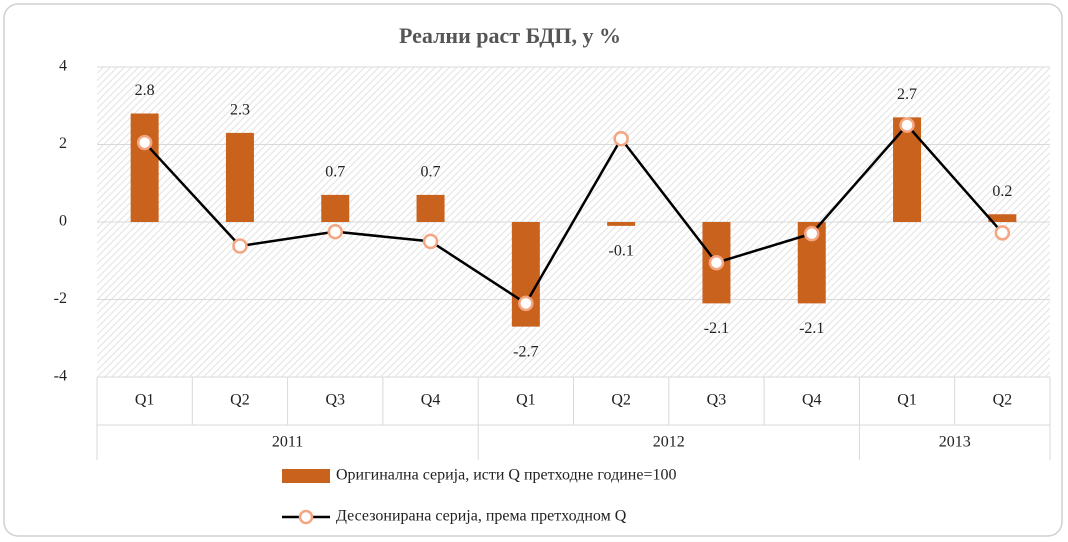 The image size is (1068, 542). I want to click on data-label: 0.2, so click(1002, 191).